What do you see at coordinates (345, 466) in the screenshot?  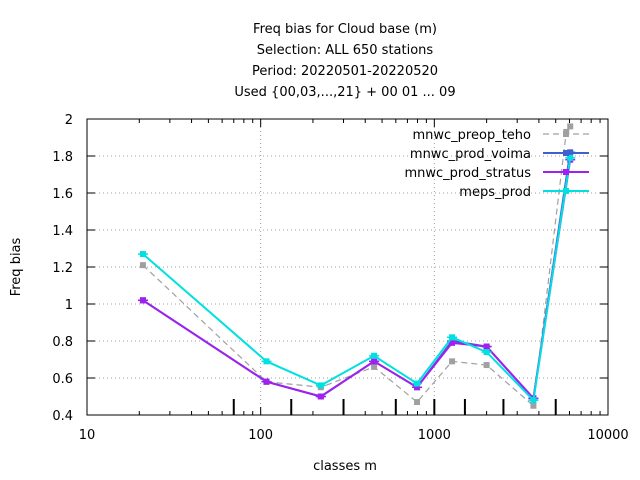 I see `x-axis-label: classes m` at bounding box center [345, 466].